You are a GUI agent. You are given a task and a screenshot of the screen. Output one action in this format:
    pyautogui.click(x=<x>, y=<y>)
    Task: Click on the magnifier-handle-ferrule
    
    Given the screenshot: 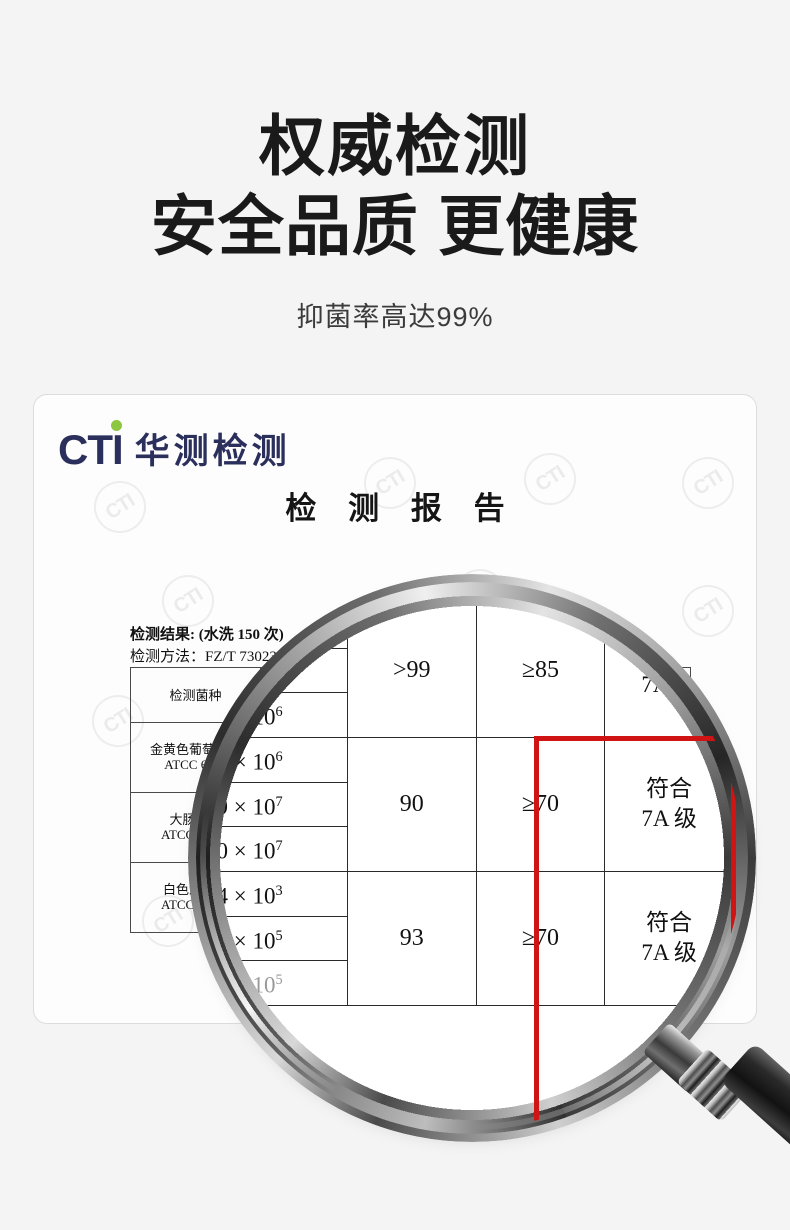 What is the action you would take?
    pyautogui.click(x=714, y=1085)
    